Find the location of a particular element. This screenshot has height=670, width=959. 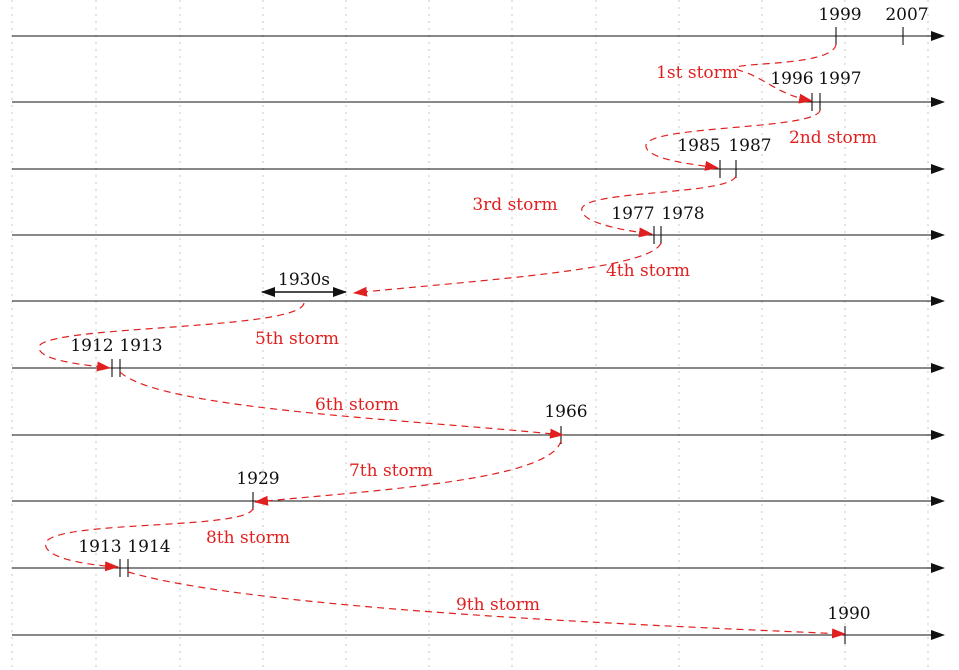

storm-label-7: 7th storm is located at coordinates (391, 471).